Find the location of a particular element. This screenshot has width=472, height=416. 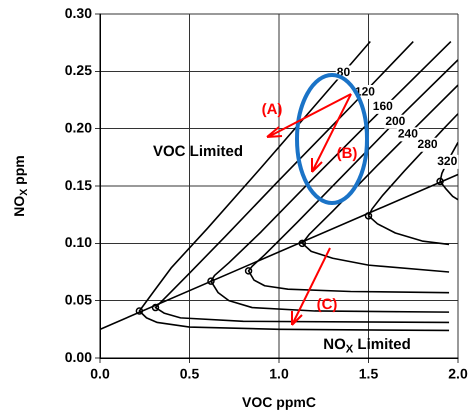

x-axis-title: VOC ppmC is located at coordinates (279, 402).